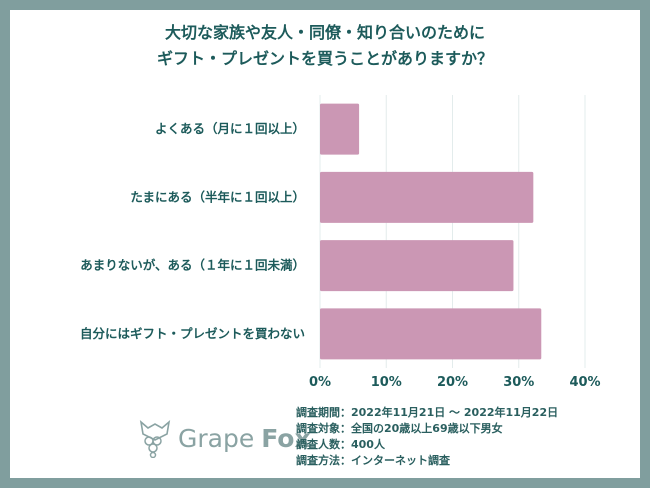 The image size is (650, 488). What do you see at coordinates (399, 428) in the screenshot?
I see `note-target: 調査対象：全国の20歳以上69歳以下男女` at bounding box center [399, 428].